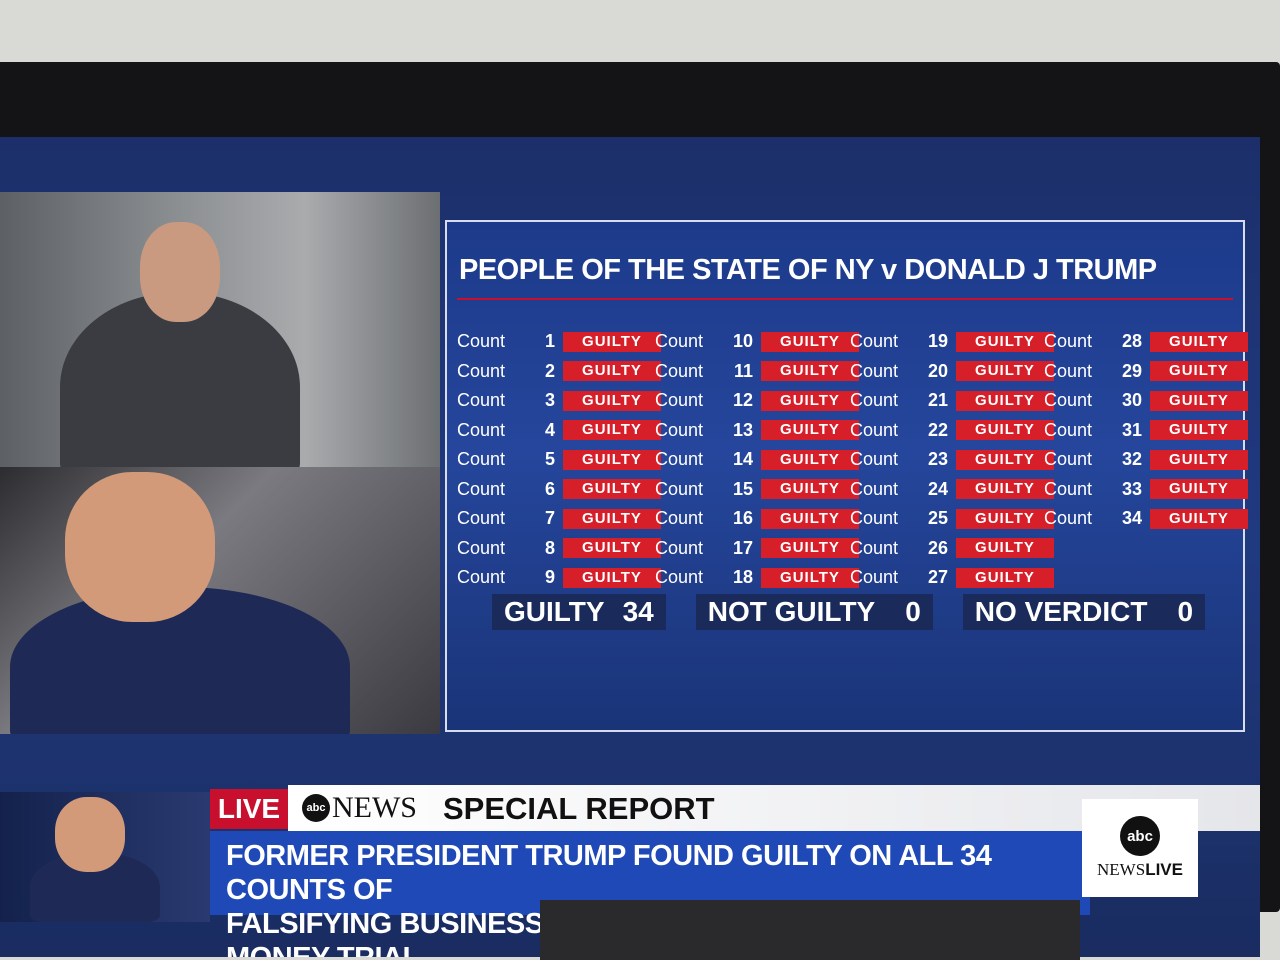  Describe the element at coordinates (849, 612) in the screenshot. I see `verdict-totals: GUILTY 34 NOT GUILTY 0 NO VERDICT 0` at that location.